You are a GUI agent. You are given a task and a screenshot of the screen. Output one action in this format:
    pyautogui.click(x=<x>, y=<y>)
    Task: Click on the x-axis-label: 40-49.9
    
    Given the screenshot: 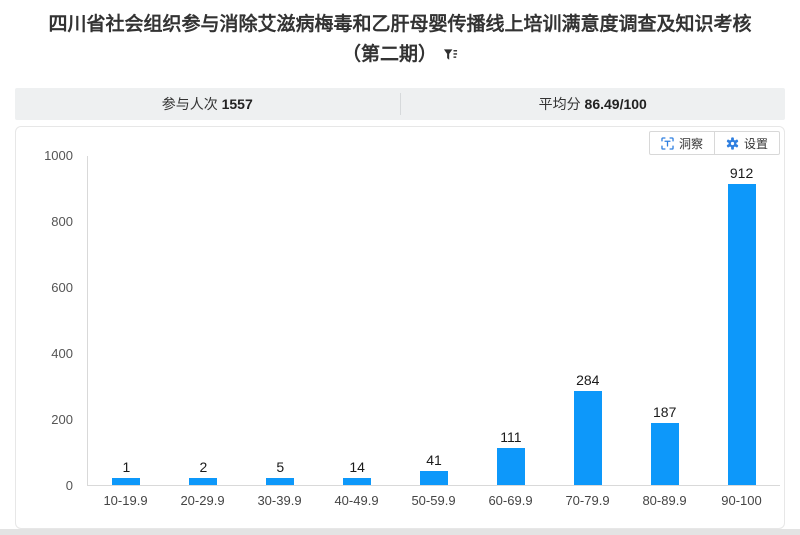 What is the action you would take?
    pyautogui.click(x=356, y=500)
    